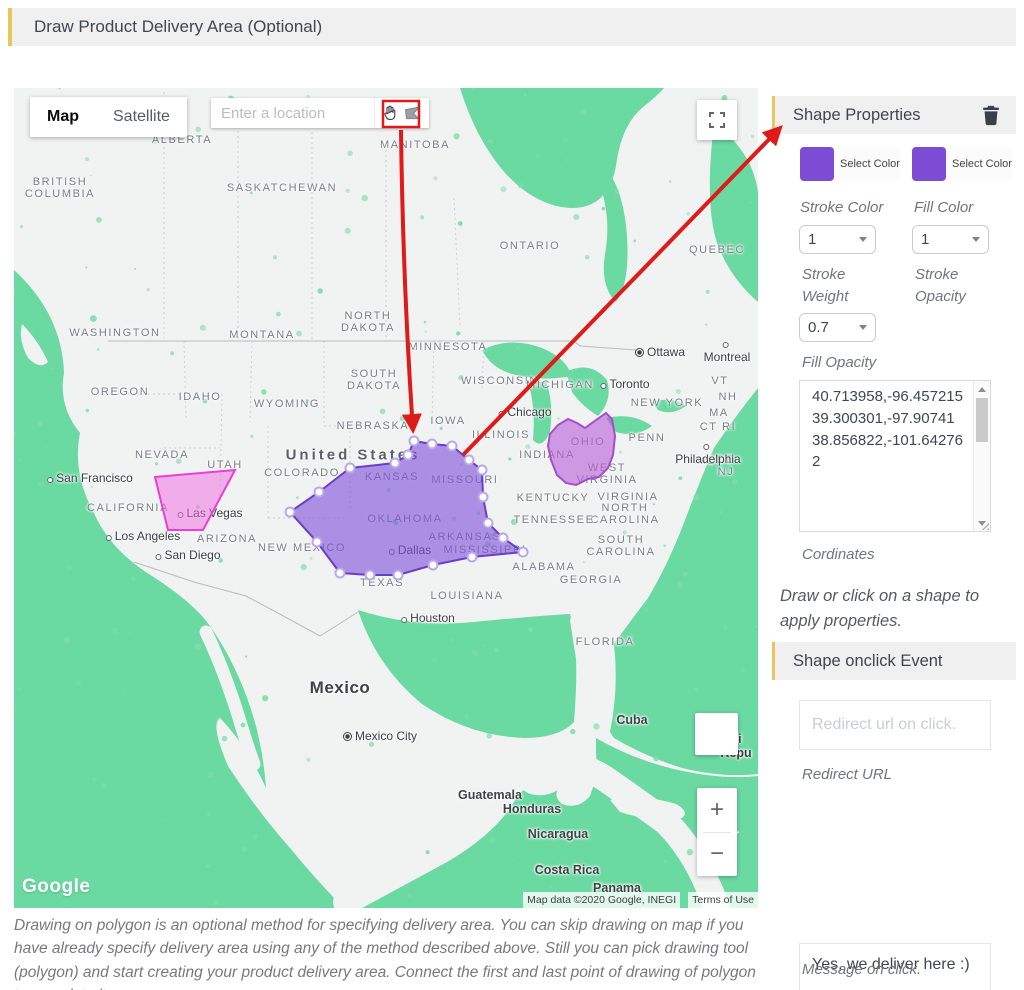  What do you see at coordinates (413, 113) in the screenshot?
I see `polygon-tool-icon` at bounding box center [413, 113].